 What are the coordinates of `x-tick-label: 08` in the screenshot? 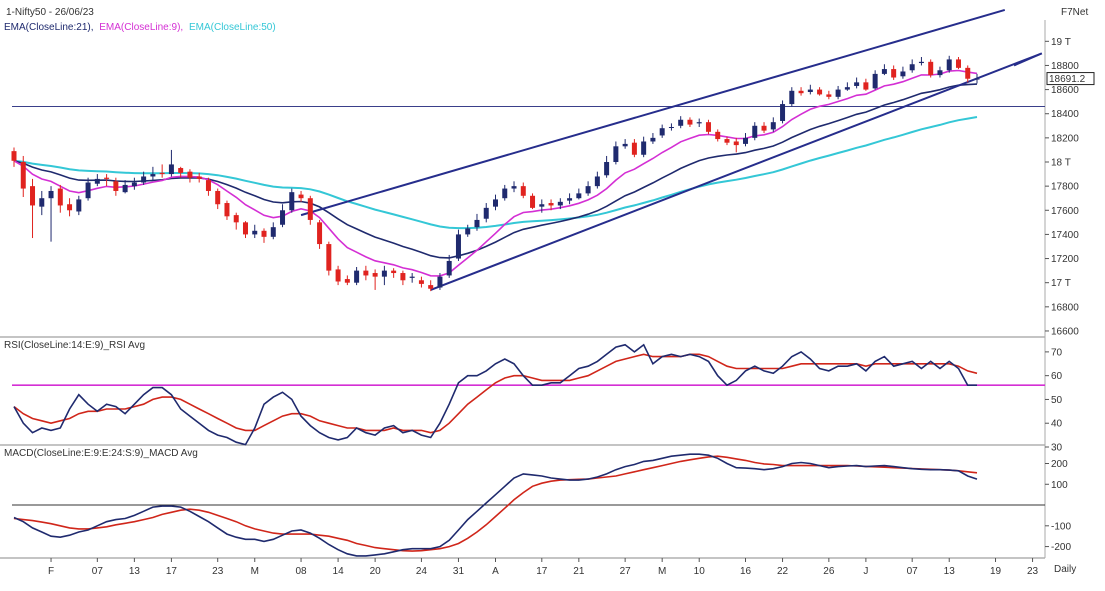 It's located at (301, 571).